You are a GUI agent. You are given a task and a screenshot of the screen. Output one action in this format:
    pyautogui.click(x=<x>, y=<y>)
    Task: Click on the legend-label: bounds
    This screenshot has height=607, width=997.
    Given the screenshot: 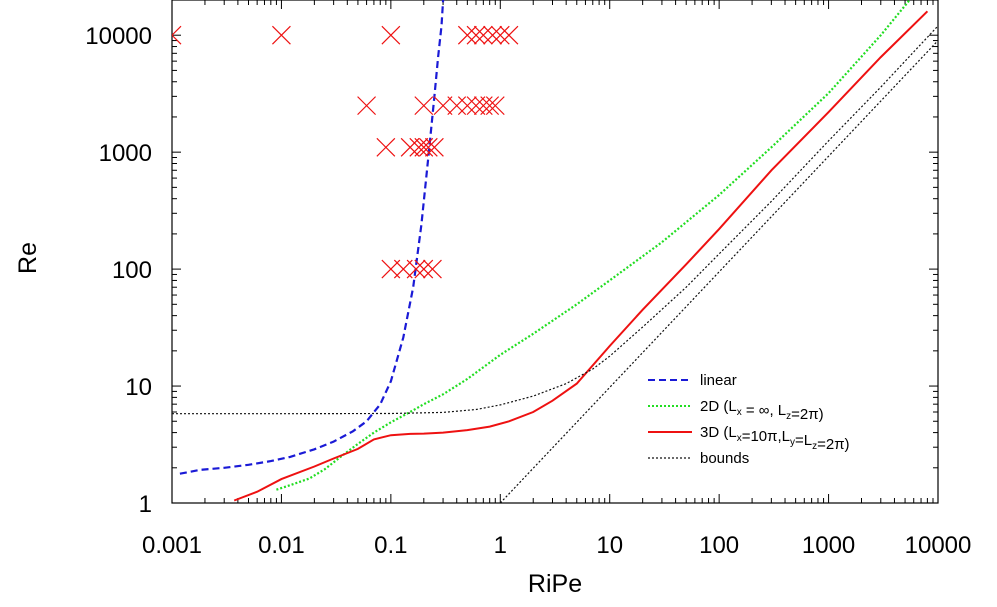 What is the action you would take?
    pyautogui.click(x=724, y=458)
    